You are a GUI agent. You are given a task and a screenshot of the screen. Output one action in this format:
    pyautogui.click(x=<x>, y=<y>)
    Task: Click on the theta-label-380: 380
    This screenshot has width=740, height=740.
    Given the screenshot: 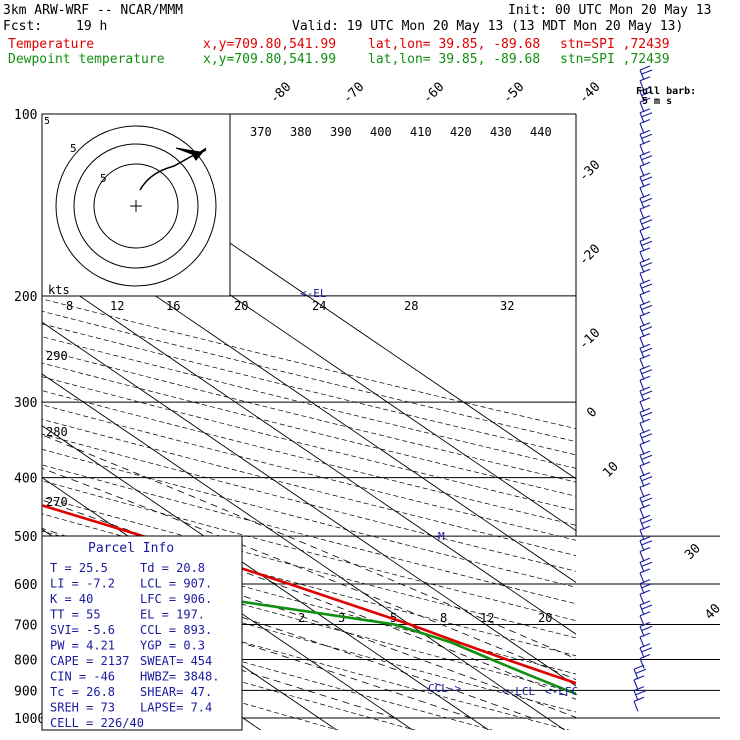 What is the action you would take?
    pyautogui.click(x=301, y=132)
    